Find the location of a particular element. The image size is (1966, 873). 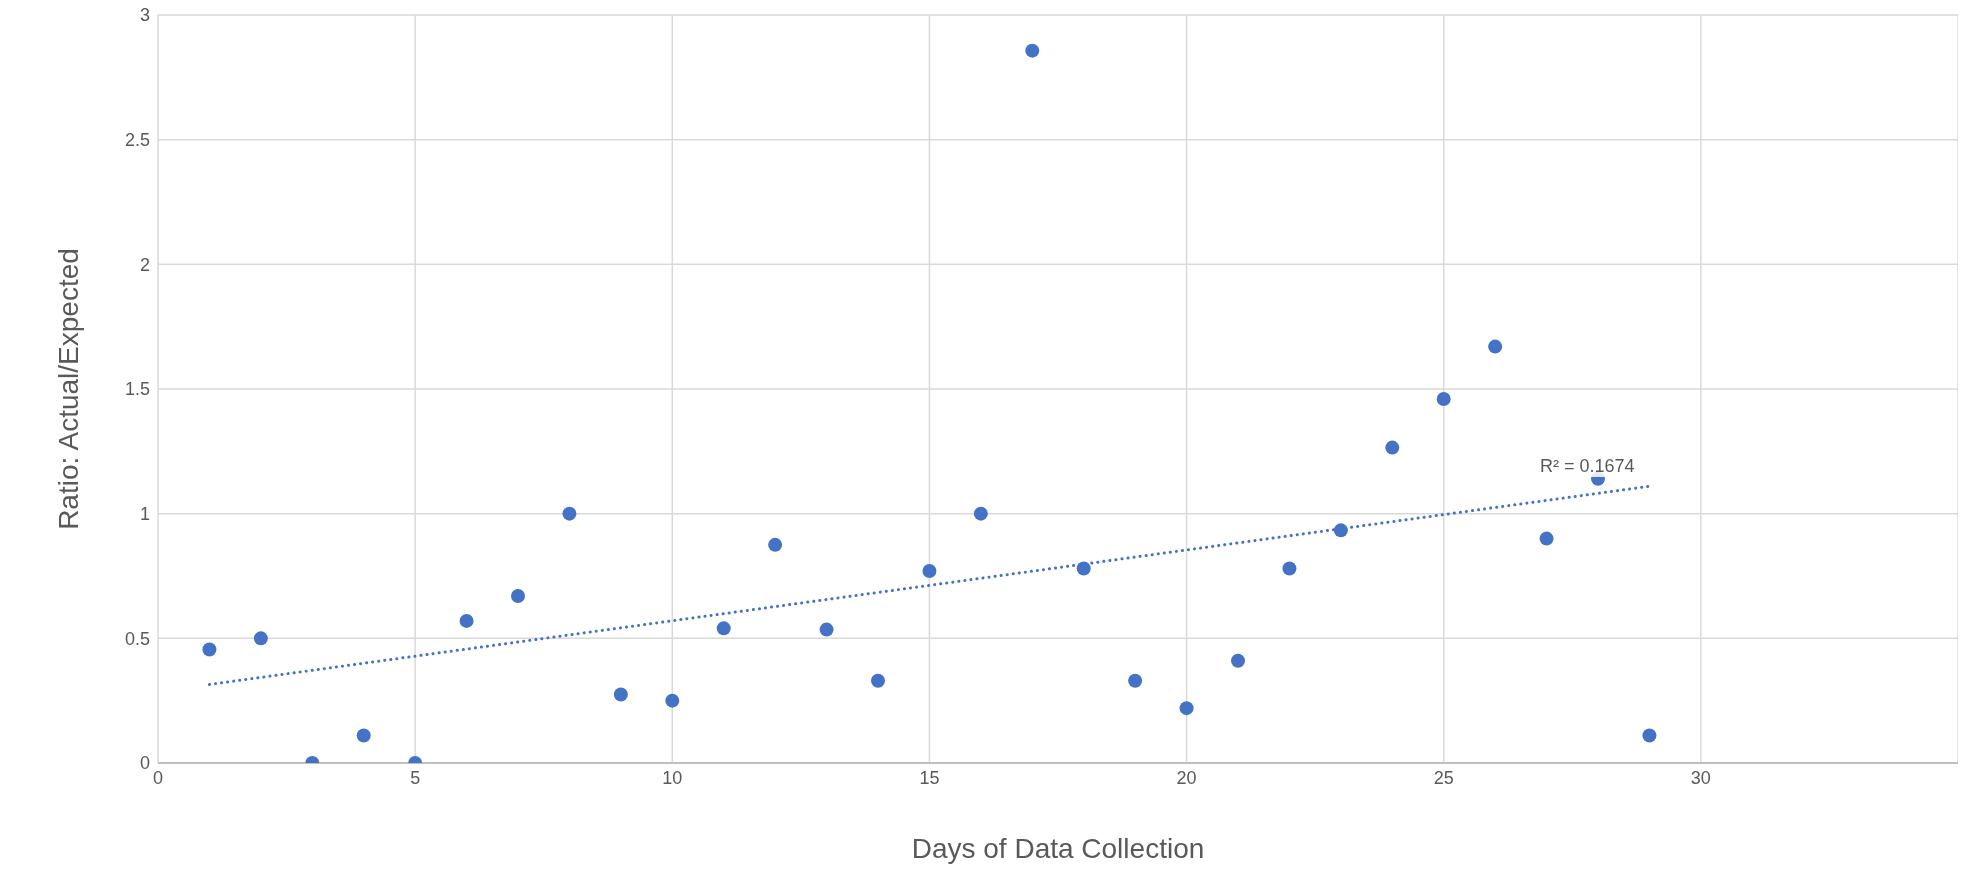

annotation: R² = 0.1674 is located at coordinates (1587, 466).